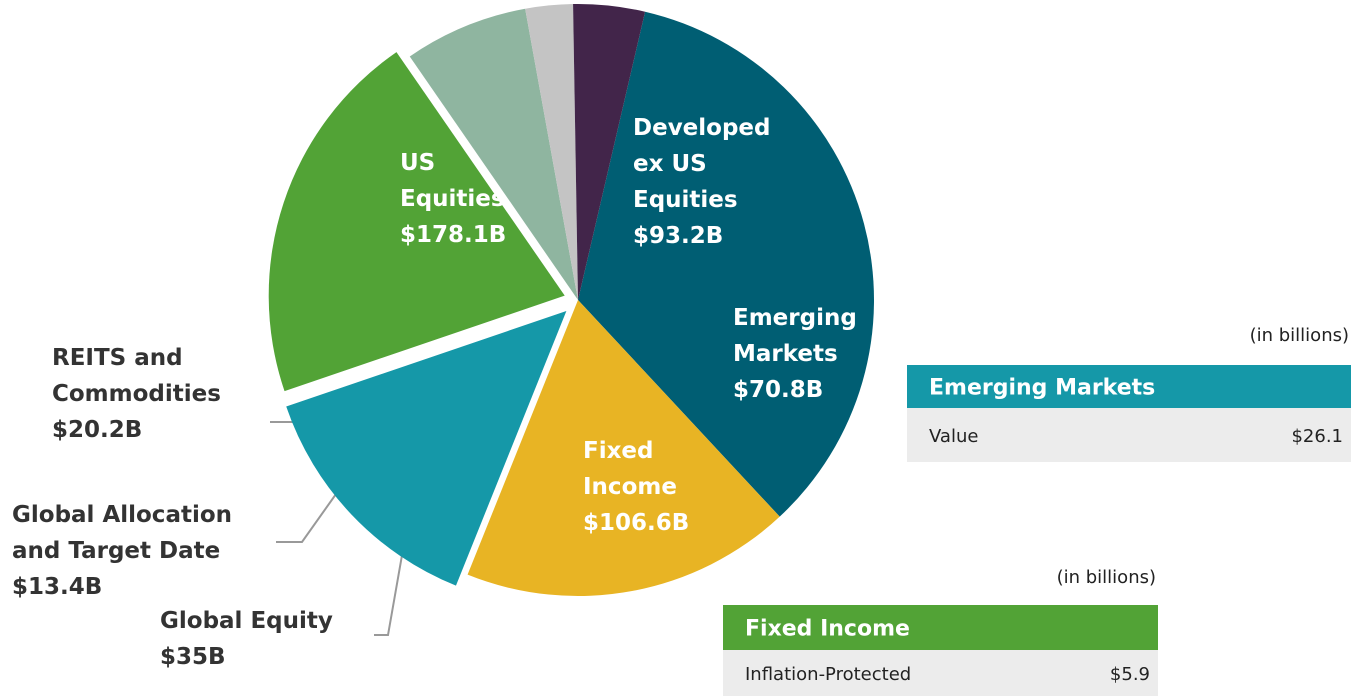 Image resolution: width=1351 pixels, height=696 pixels. What do you see at coordinates (246, 621) in the screenshot?
I see `slice-label: Global Equity` at bounding box center [246, 621].